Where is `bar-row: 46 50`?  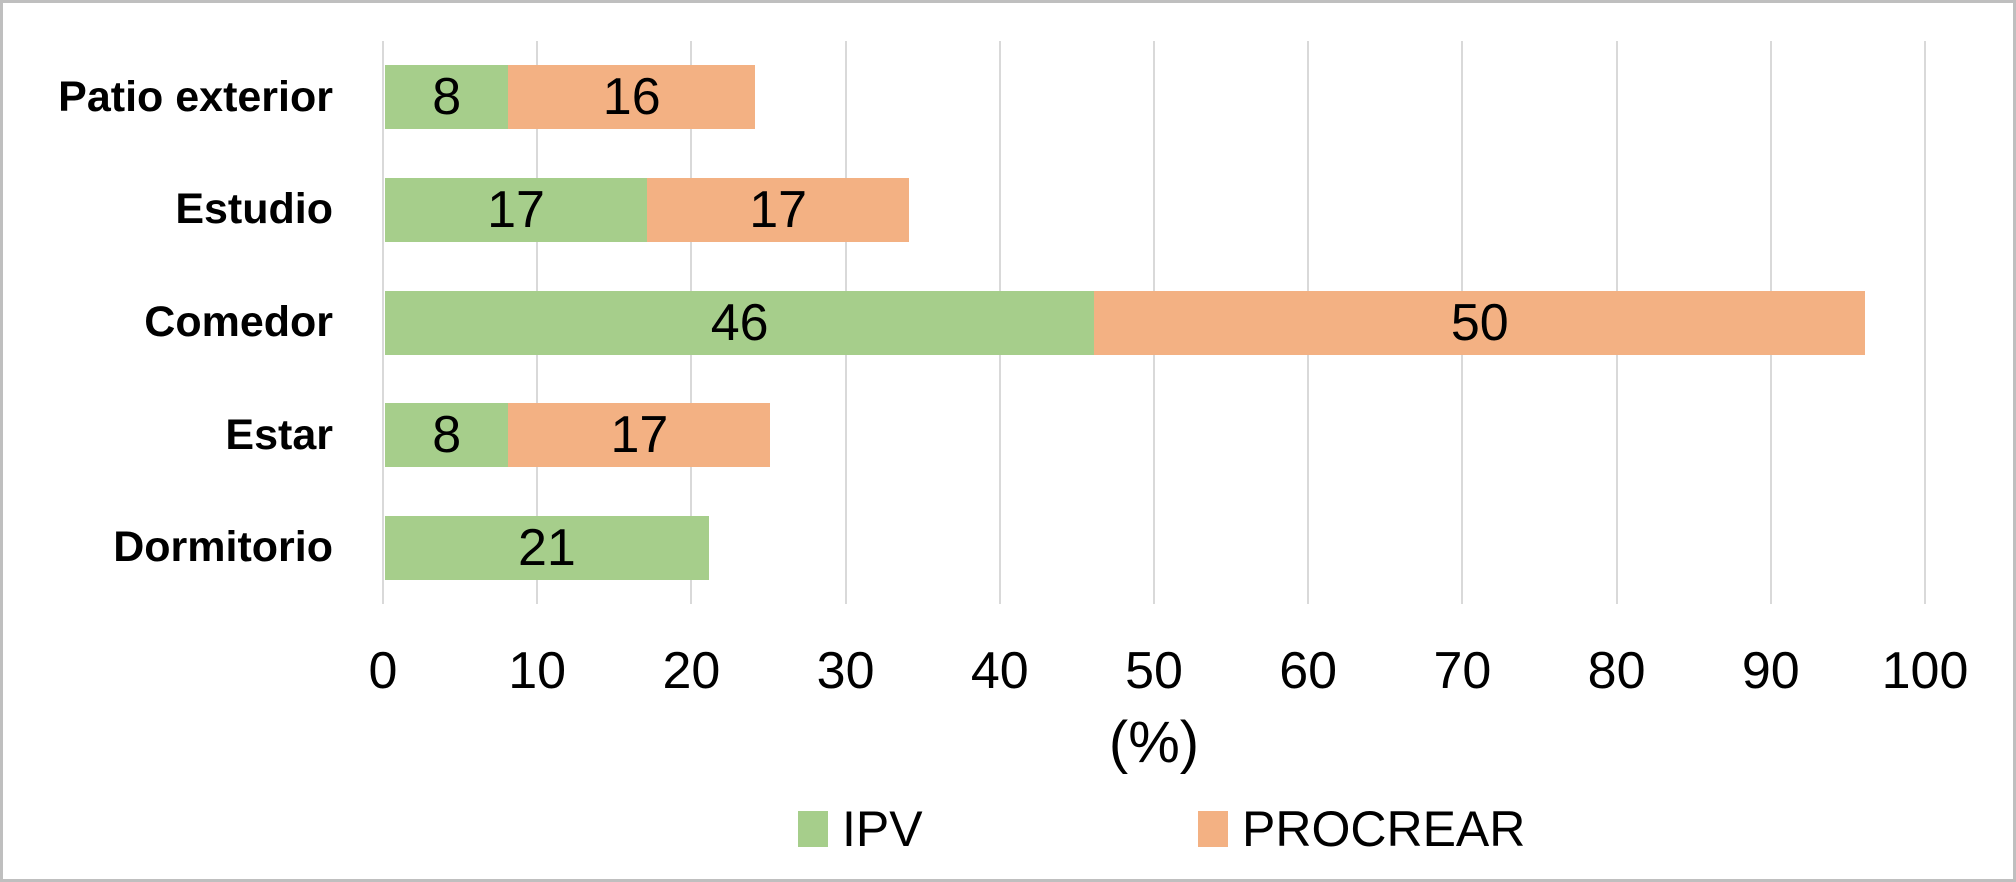
bar-row: 46 50 is located at coordinates (1125, 322).